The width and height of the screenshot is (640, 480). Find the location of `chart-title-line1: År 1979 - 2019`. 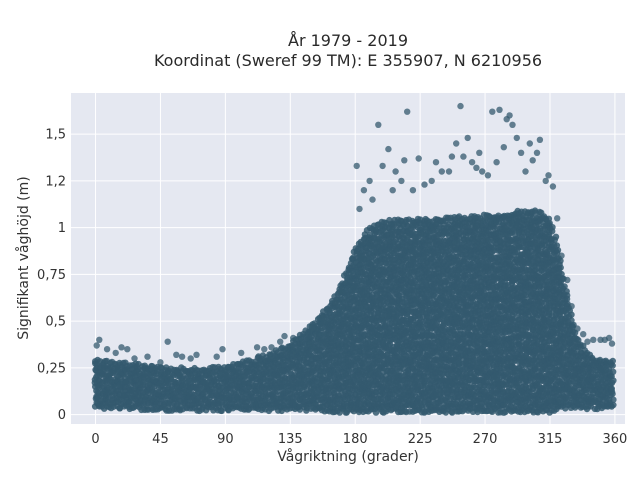

chart-title-line1: År 1979 - 2019 is located at coordinates (348, 40).